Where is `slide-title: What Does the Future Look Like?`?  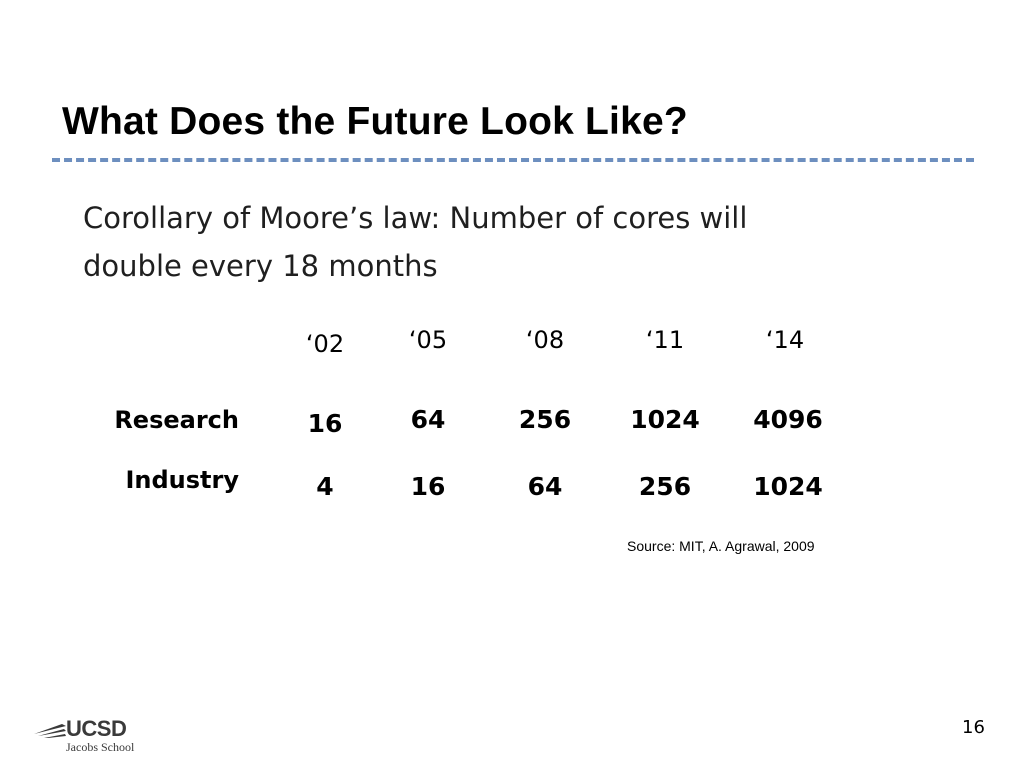 slide-title: What Does the Future Look Like? is located at coordinates (375, 121).